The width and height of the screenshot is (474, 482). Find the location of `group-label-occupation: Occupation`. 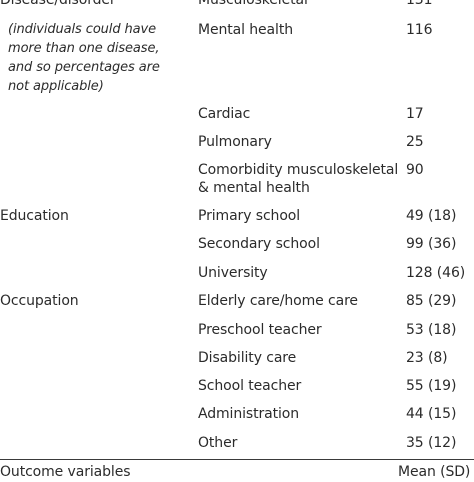

group-label-occupation: Occupation is located at coordinates (39, 301).